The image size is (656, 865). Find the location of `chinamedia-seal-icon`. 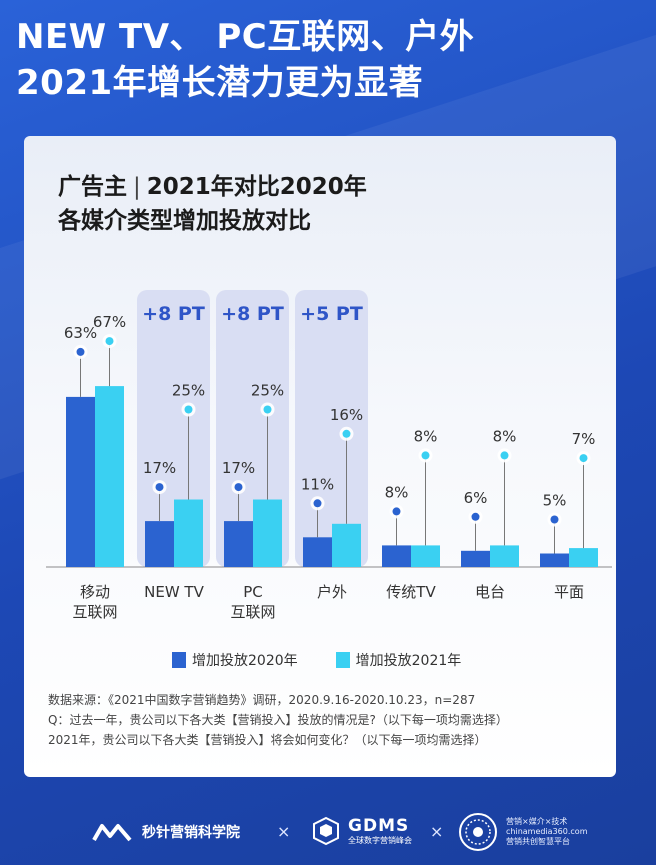

chinamedia-seal-icon is located at coordinates (478, 832).